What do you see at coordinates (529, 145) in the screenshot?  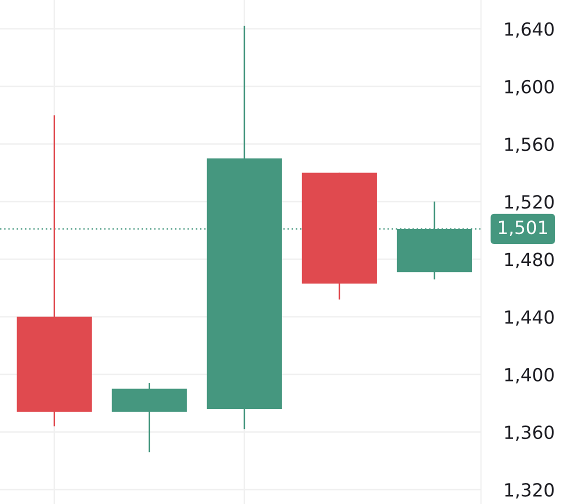 I see `y-tick-label: 1,560` at bounding box center [529, 145].